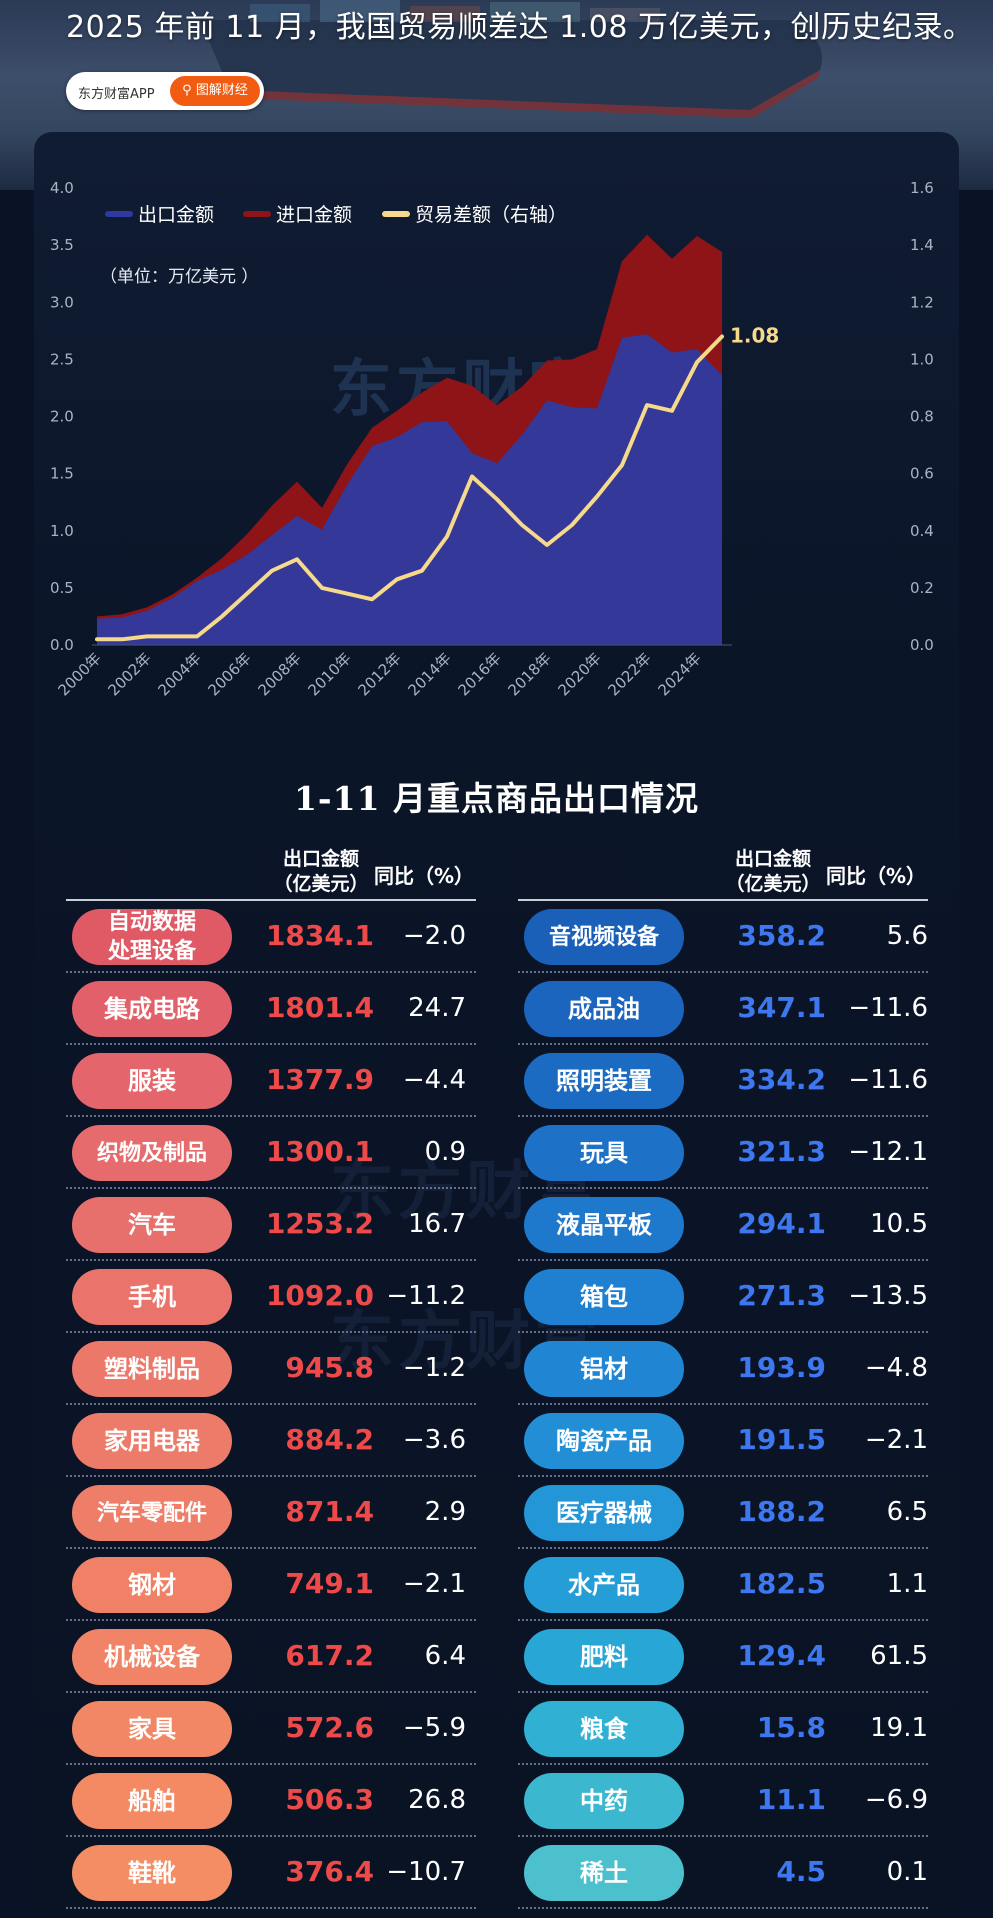  Describe the element at coordinates (187, 90) in the screenshot. I see `search-icon: ⚲` at that location.